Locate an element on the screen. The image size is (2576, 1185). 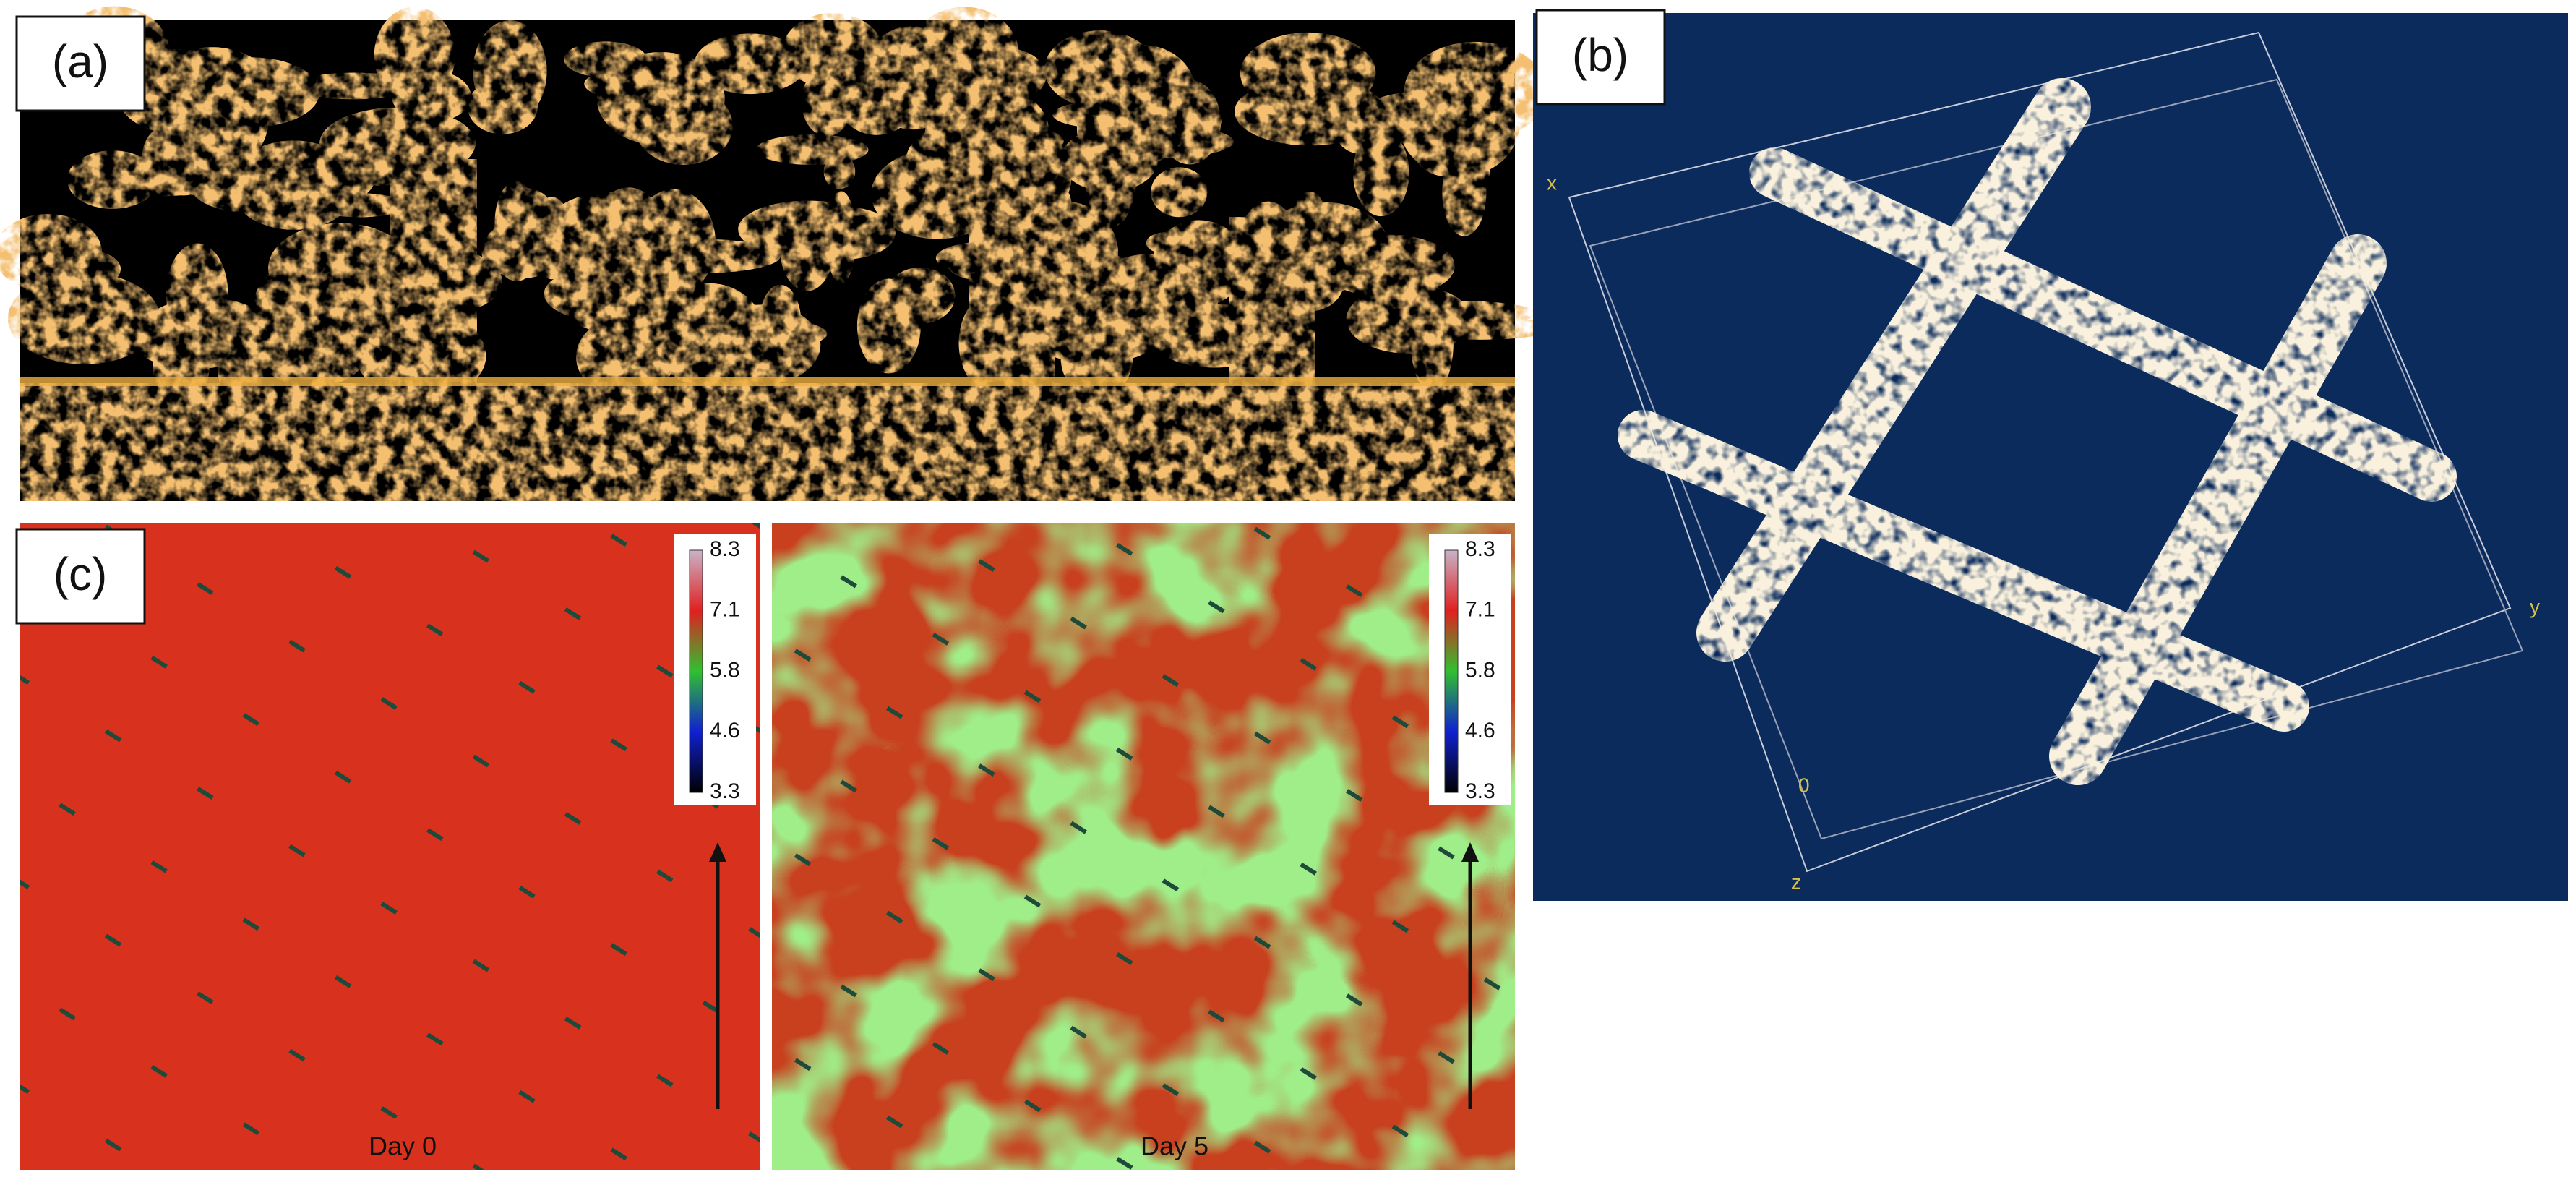
panel-label: (a) is located at coordinates (80, 61).